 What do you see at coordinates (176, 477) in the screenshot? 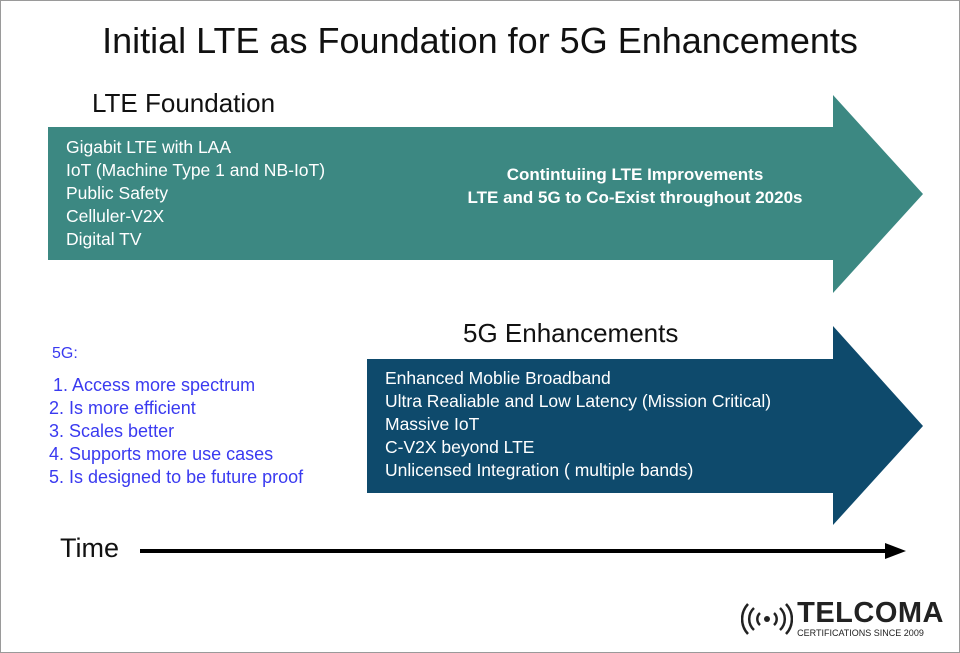
I see `list-item: 5. Is designed to be future proof` at bounding box center [176, 477].